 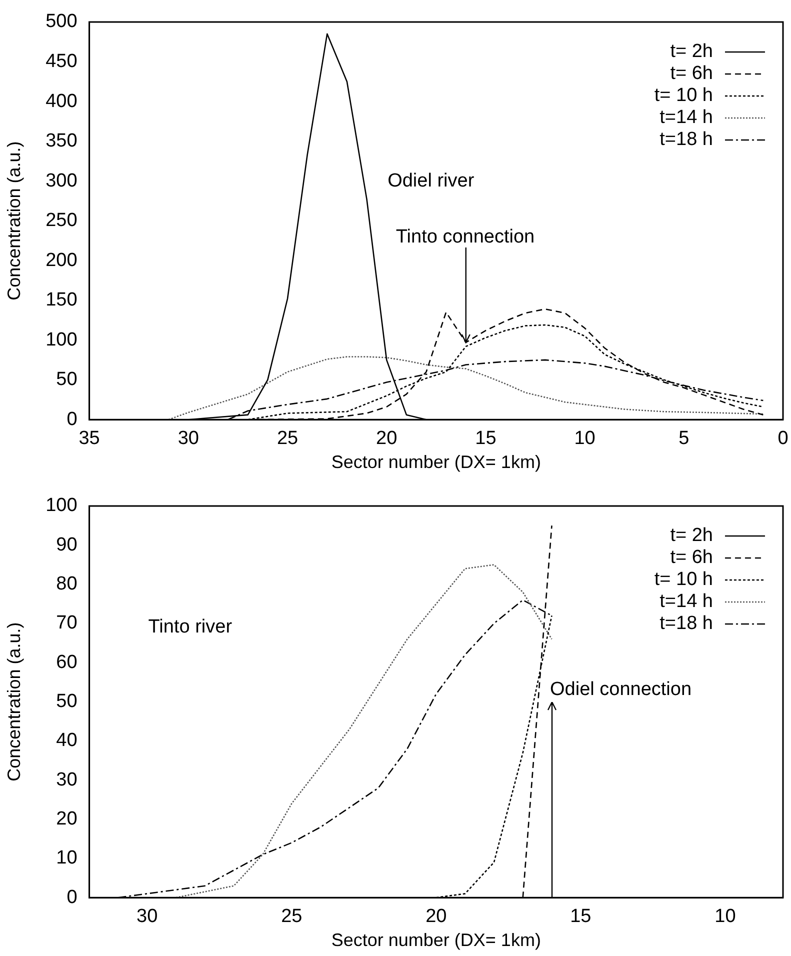 What do you see at coordinates (67, 662) in the screenshot?
I see `y-tick-label: 60` at bounding box center [67, 662].